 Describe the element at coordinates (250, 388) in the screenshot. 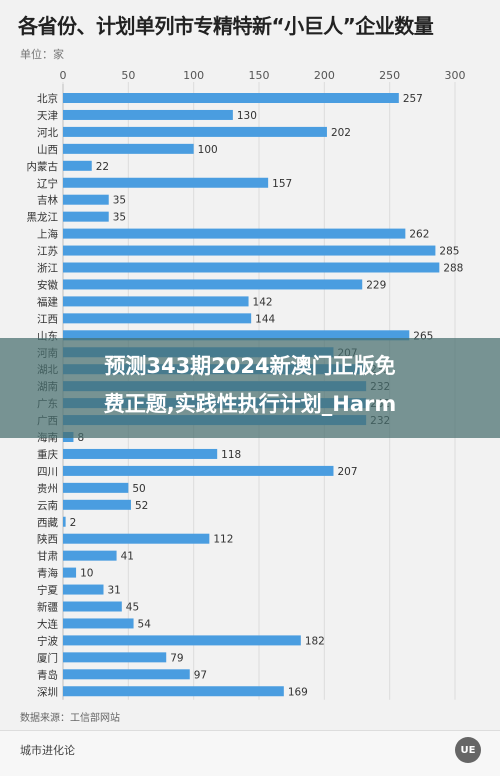

I see `watermark-banner` at that location.